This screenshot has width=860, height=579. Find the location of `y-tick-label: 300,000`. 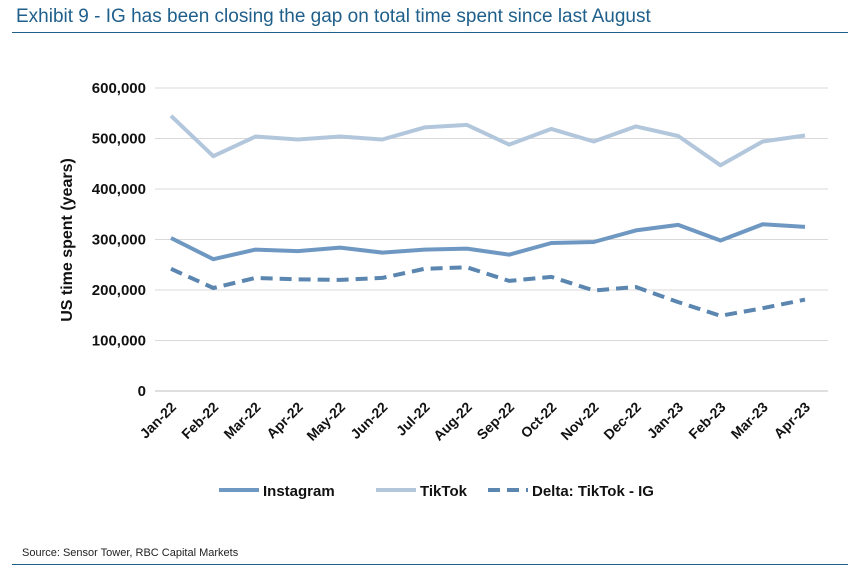

y-tick-label: 300,000 is located at coordinates (119, 240).